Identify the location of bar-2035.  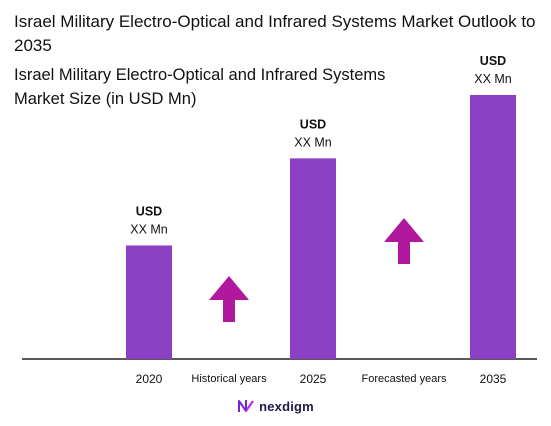
(493, 227).